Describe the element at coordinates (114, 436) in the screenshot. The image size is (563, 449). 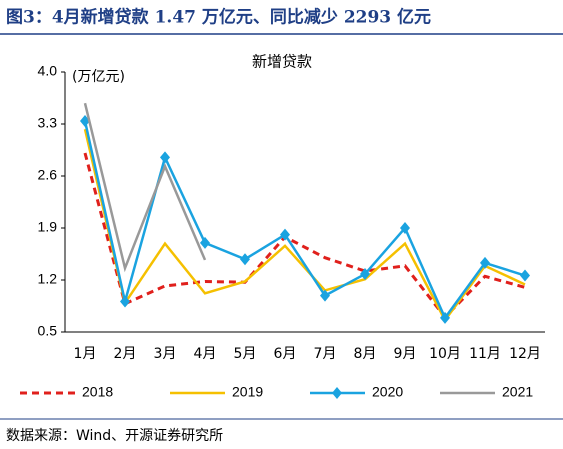
I see `source: 数据来源：Wind、开源证券研究所` at that location.